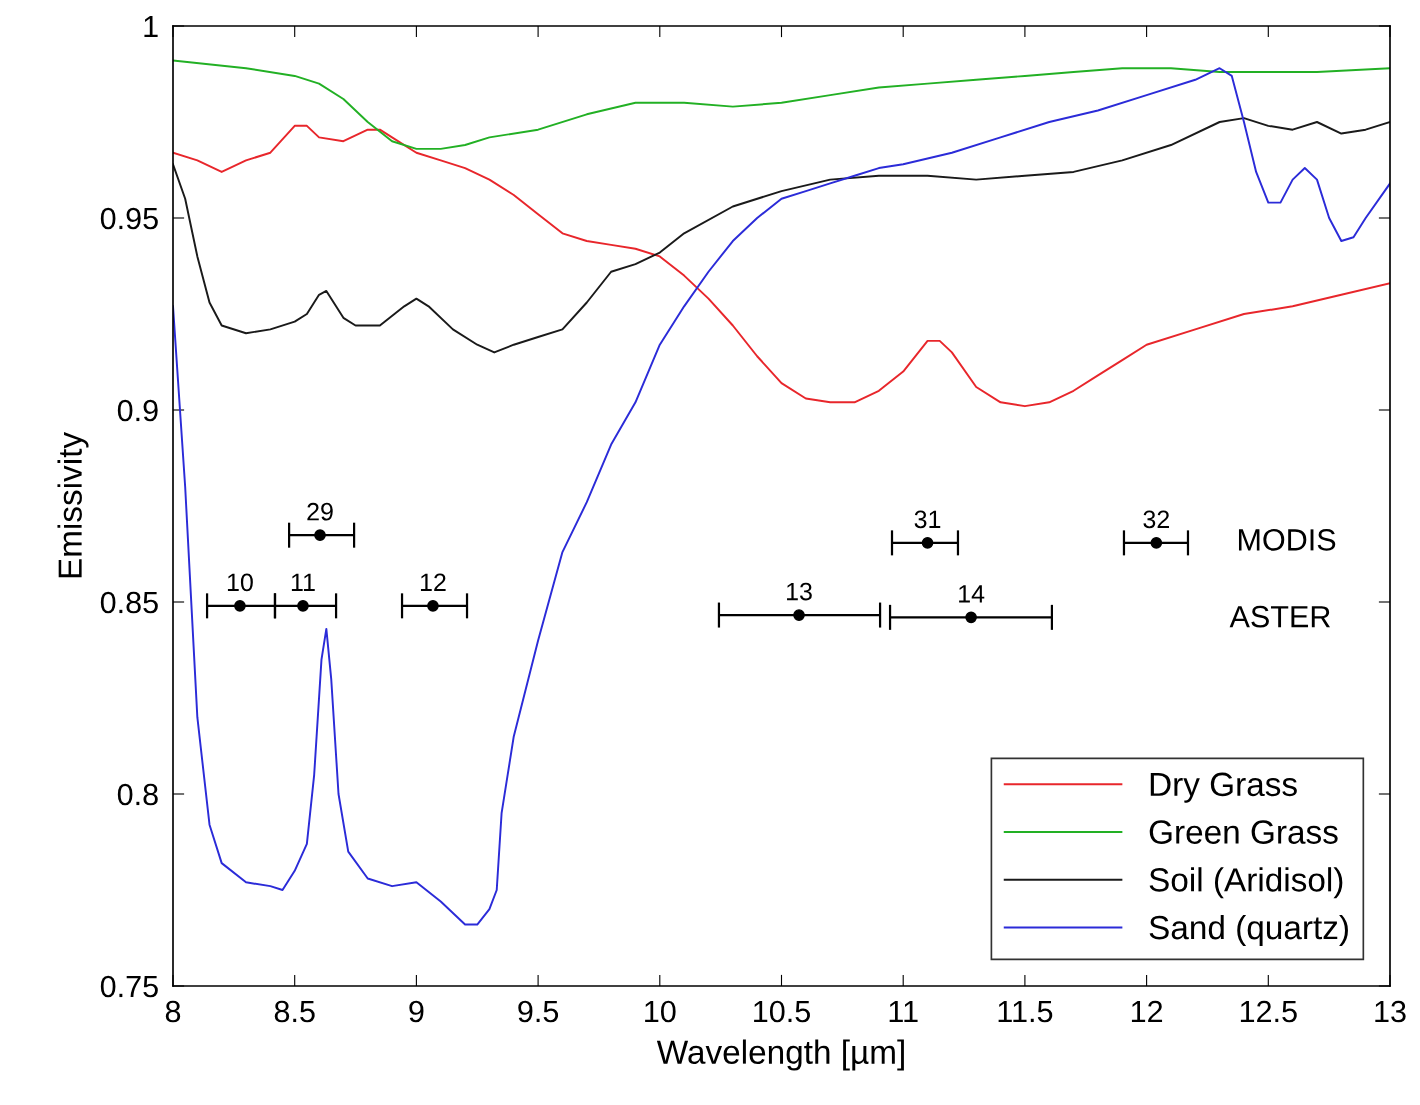 This screenshot has width=1420, height=1105. Describe the element at coordinates (151, 27) in the screenshot. I see `y-tick-label: 1` at that location.